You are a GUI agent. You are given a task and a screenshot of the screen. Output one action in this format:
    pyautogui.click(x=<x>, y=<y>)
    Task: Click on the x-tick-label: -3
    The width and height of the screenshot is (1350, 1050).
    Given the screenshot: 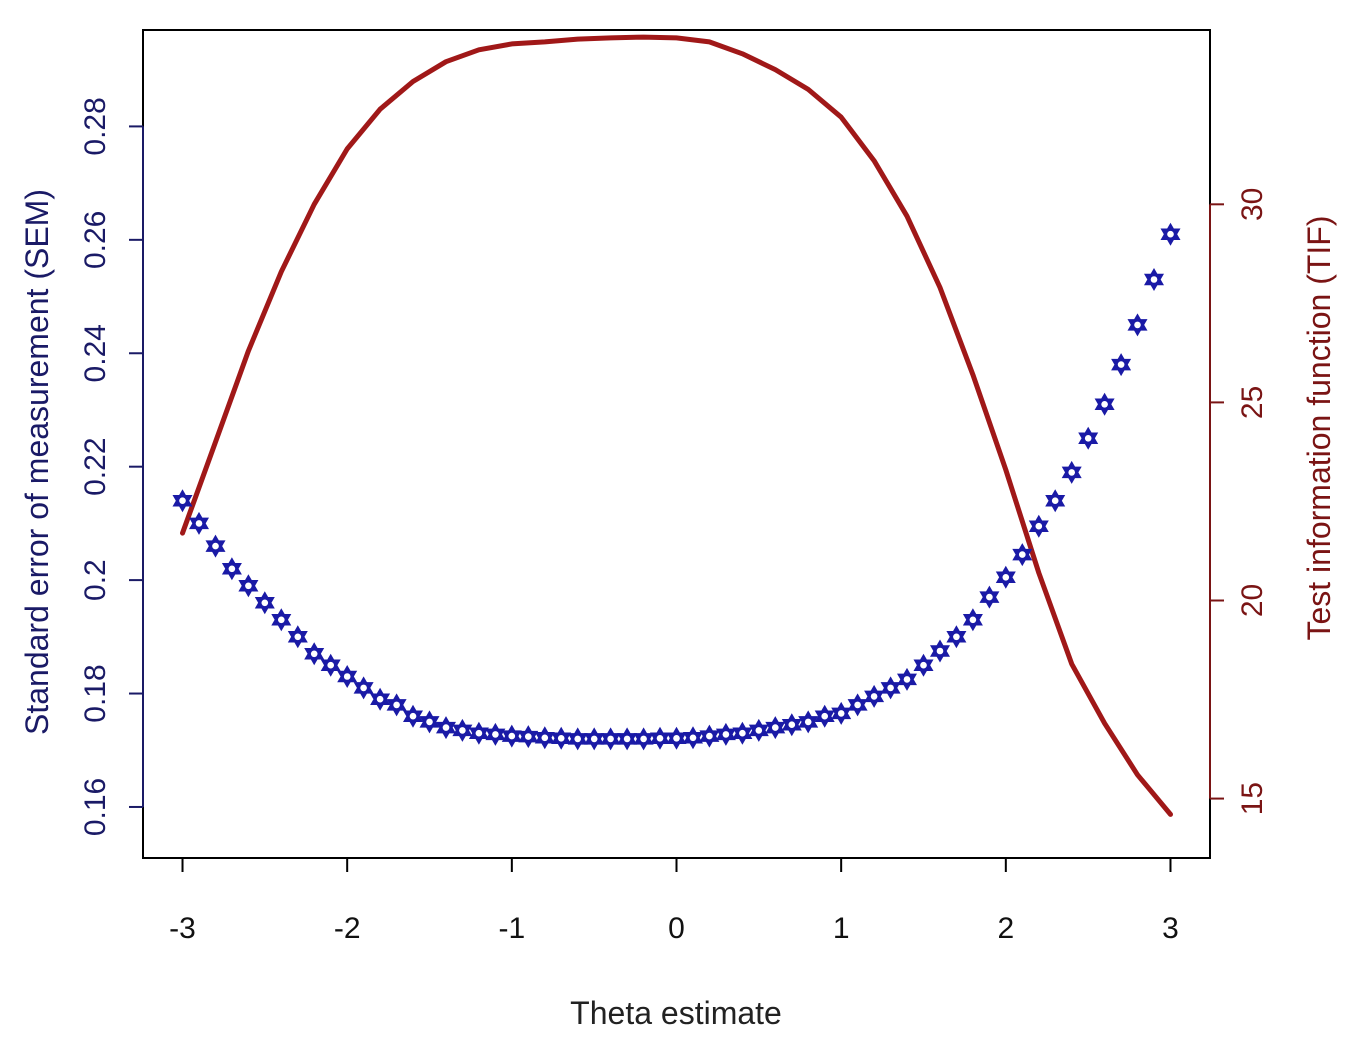 What is the action you would take?
    pyautogui.click(x=182, y=928)
    